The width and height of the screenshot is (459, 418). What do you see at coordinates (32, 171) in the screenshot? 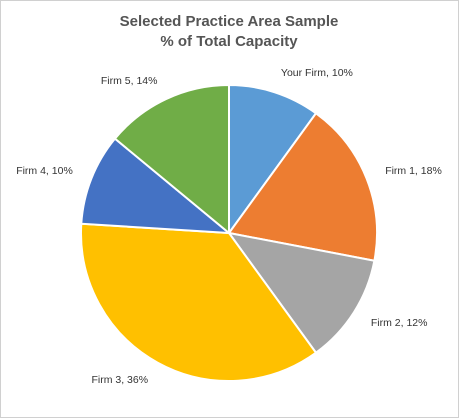
I see `label-category: Firm 4,` at bounding box center [32, 171].